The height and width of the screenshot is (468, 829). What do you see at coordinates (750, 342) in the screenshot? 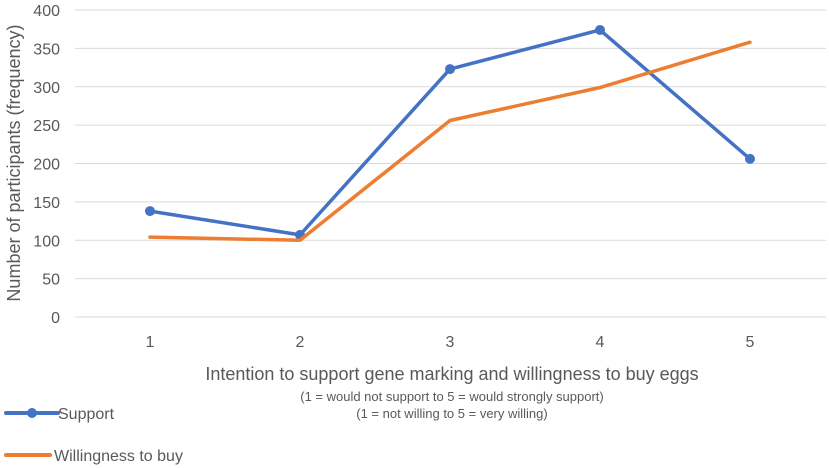
I see `x-tick-label: 5` at bounding box center [750, 342].